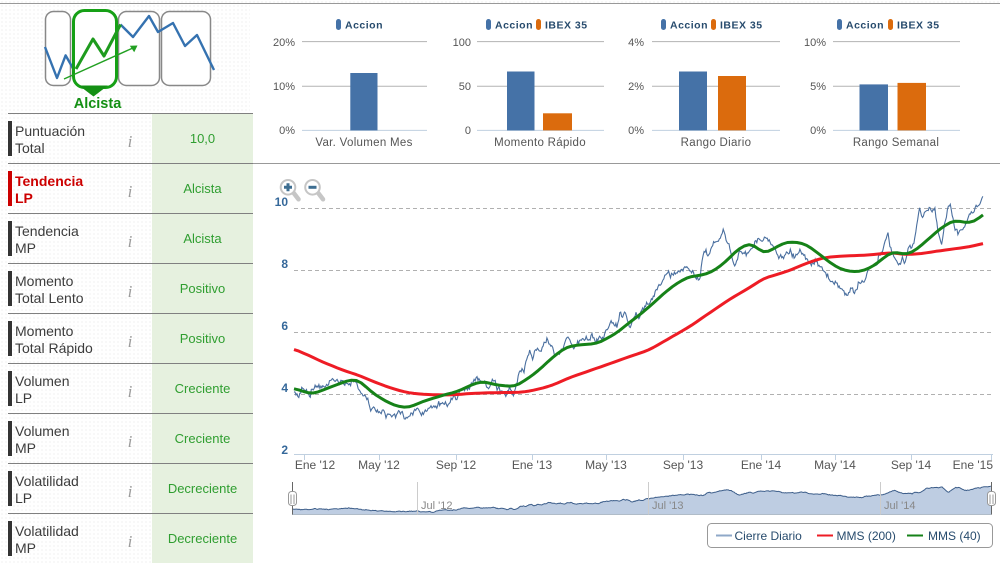  Describe the element at coordinates (667, 506) in the screenshot. I see `svg-text: Jul '13` at that location.